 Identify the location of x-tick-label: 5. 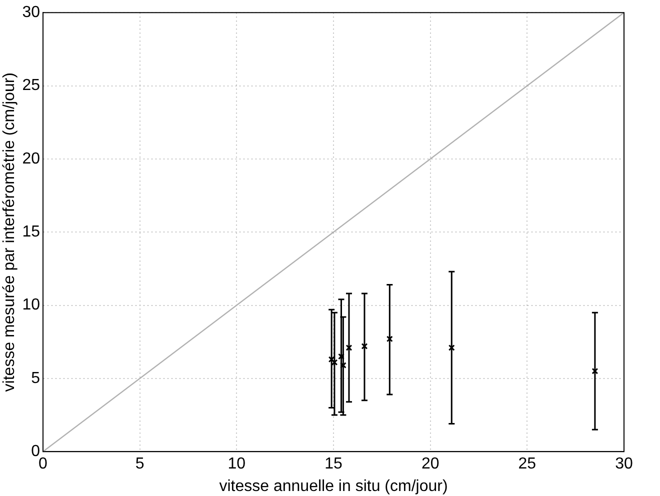
(139, 464).